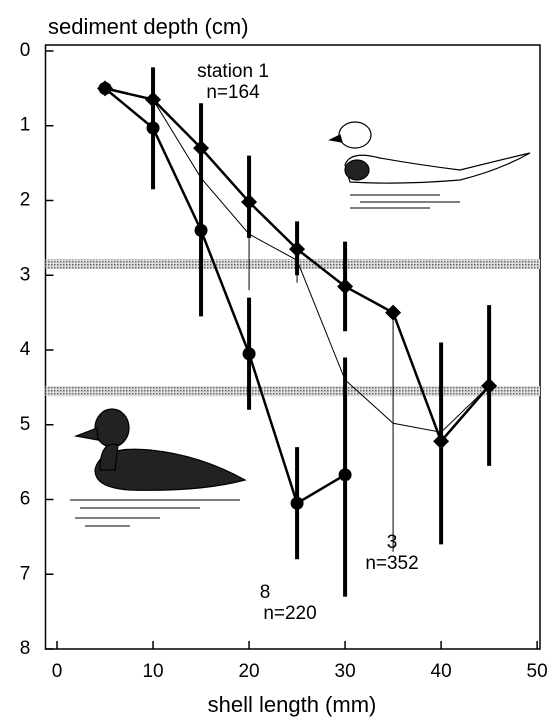 This screenshot has height=722, width=552. What do you see at coordinates (233, 71) in the screenshot?
I see `series-label: station 1` at bounding box center [233, 71].